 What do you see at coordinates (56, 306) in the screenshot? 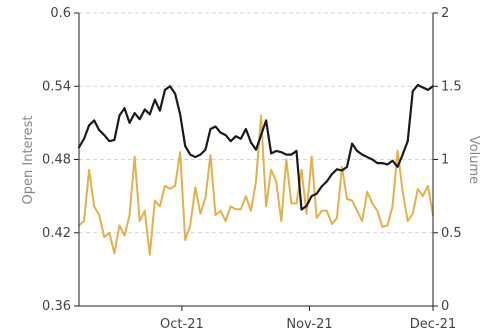
I see `y-left-tick-label: 0.36` at bounding box center [56, 306].